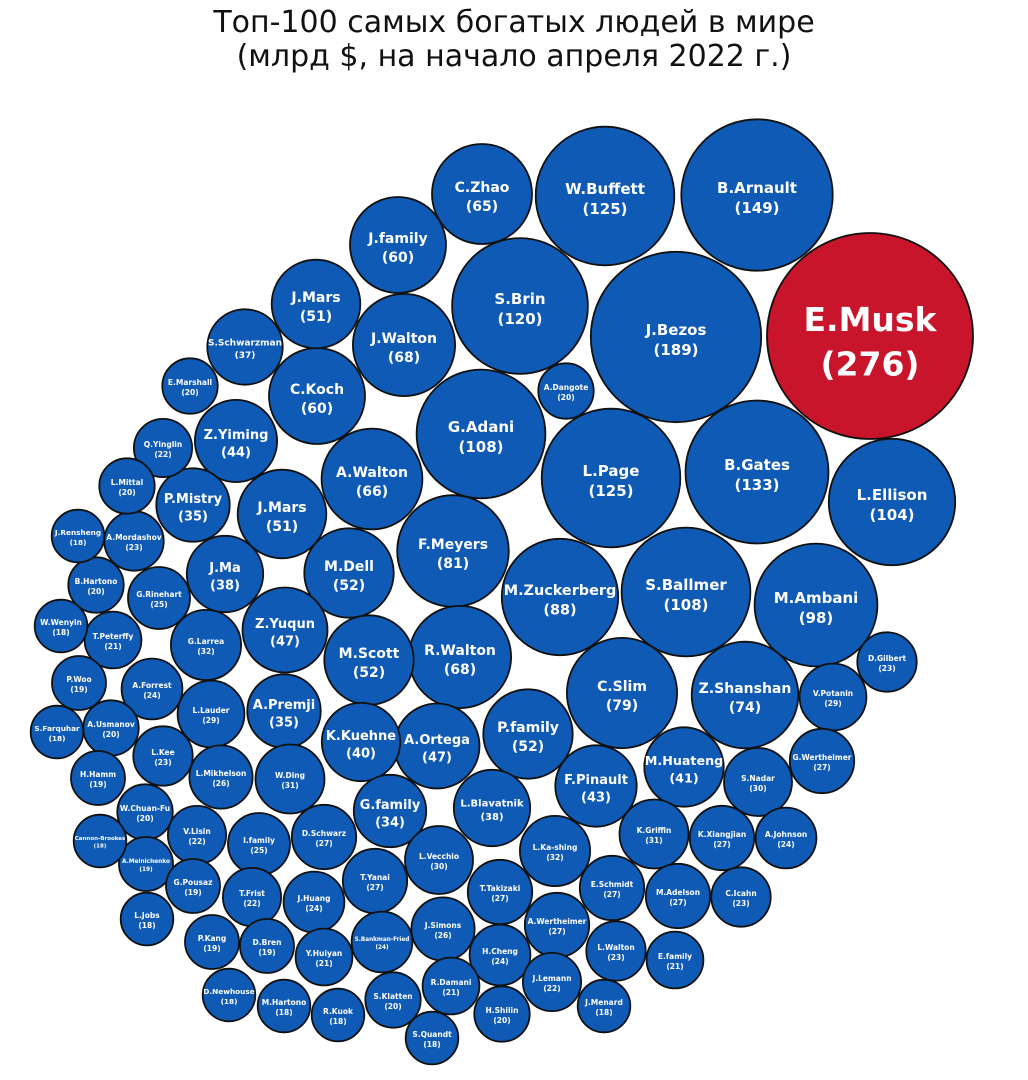 The height and width of the screenshot is (1080, 1028). I want to click on bubble: L.Jobs(18), so click(147, 919).